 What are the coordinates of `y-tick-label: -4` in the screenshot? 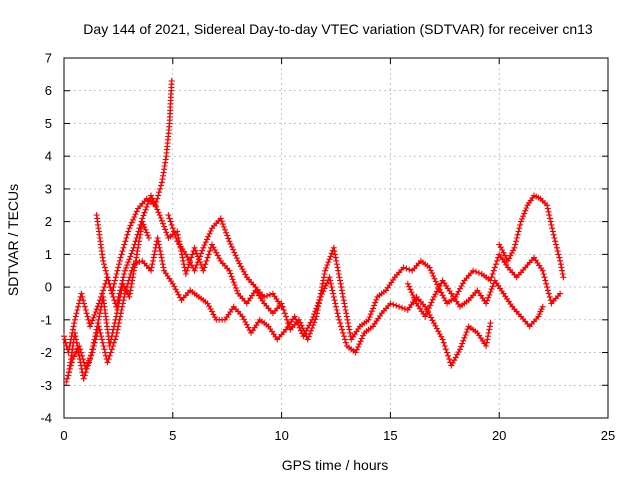 It's located at (46, 418).